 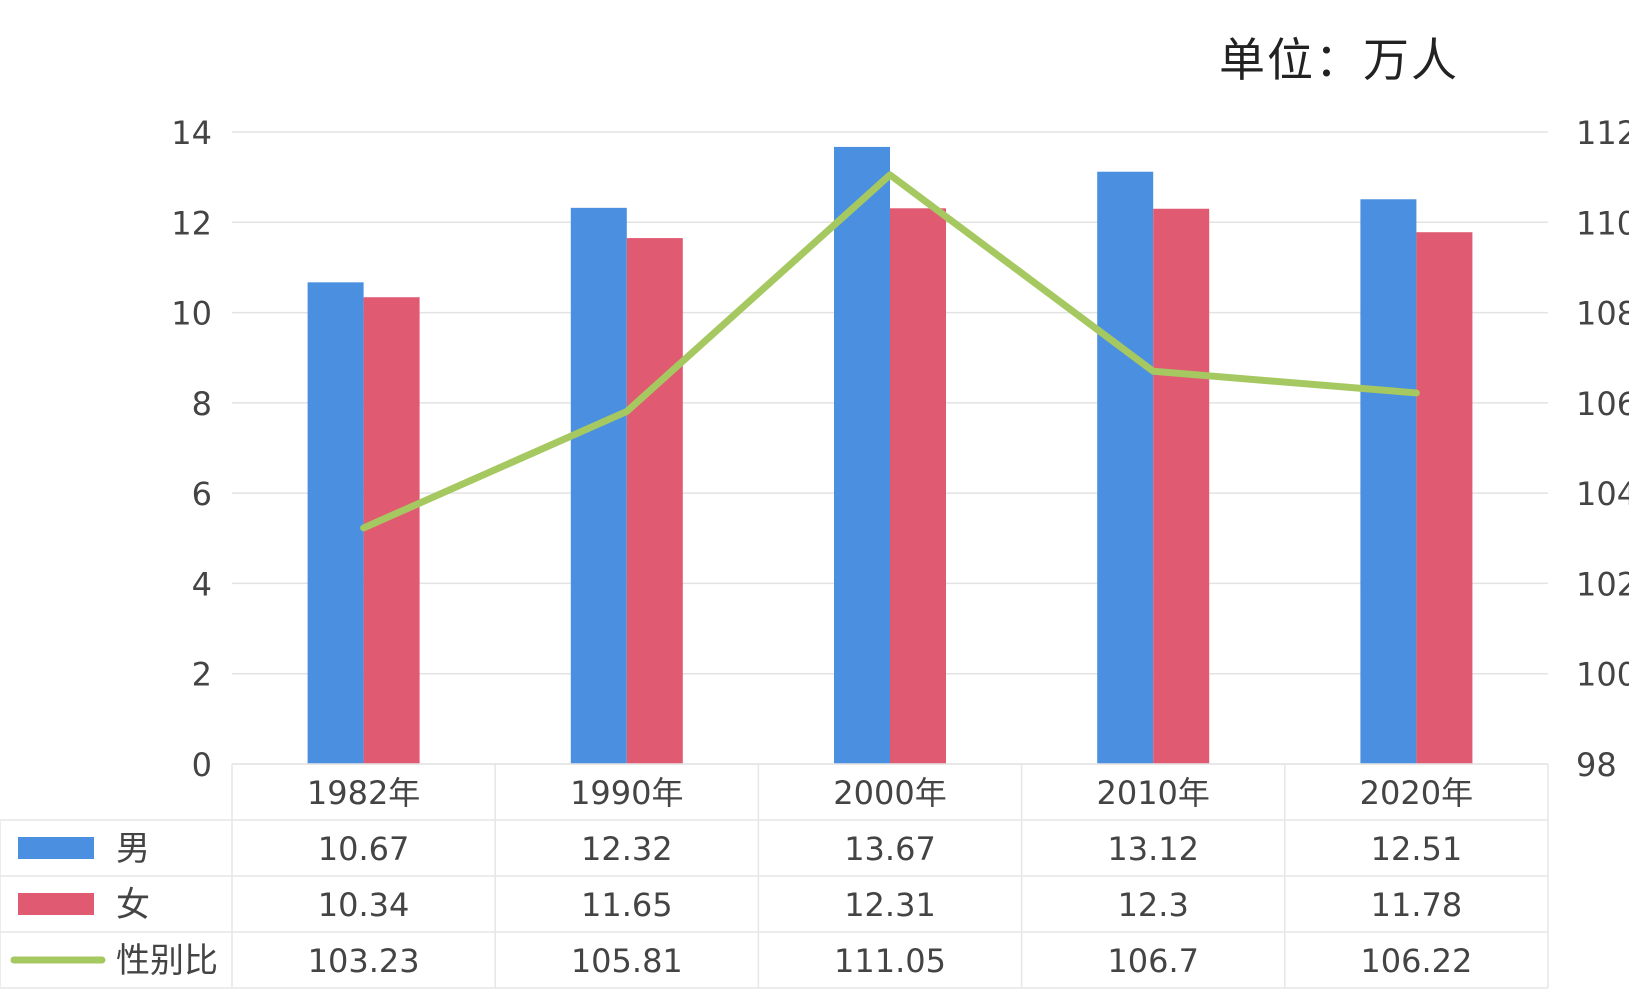 I want to click on y-right-tick-label: 112, so click(x=1602, y=133).